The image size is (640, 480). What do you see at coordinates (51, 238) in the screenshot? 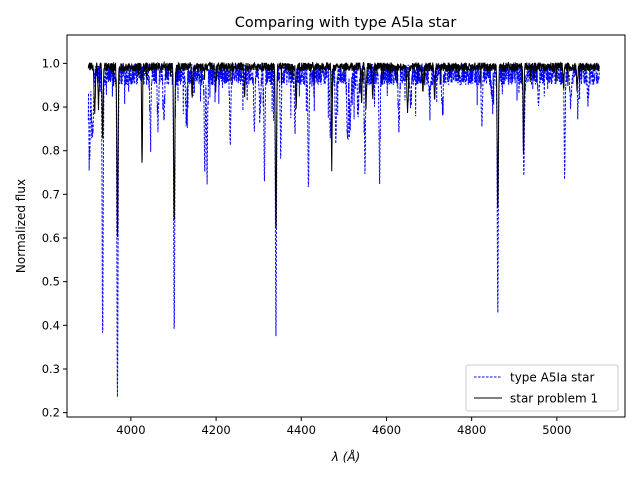
I see `y-tick-label: 0.6` at bounding box center [51, 238].